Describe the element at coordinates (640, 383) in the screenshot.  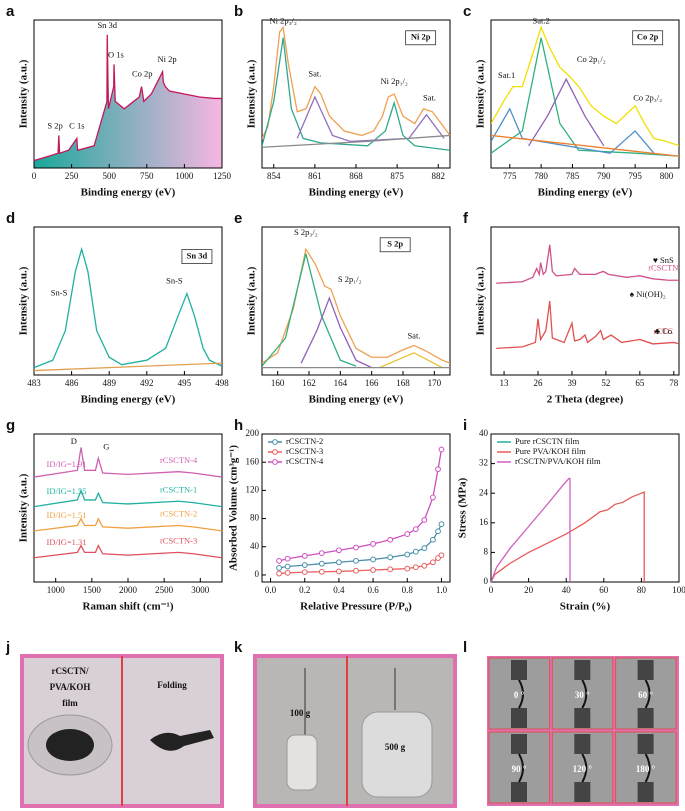
I see `x-tick-label: 65` at that location.